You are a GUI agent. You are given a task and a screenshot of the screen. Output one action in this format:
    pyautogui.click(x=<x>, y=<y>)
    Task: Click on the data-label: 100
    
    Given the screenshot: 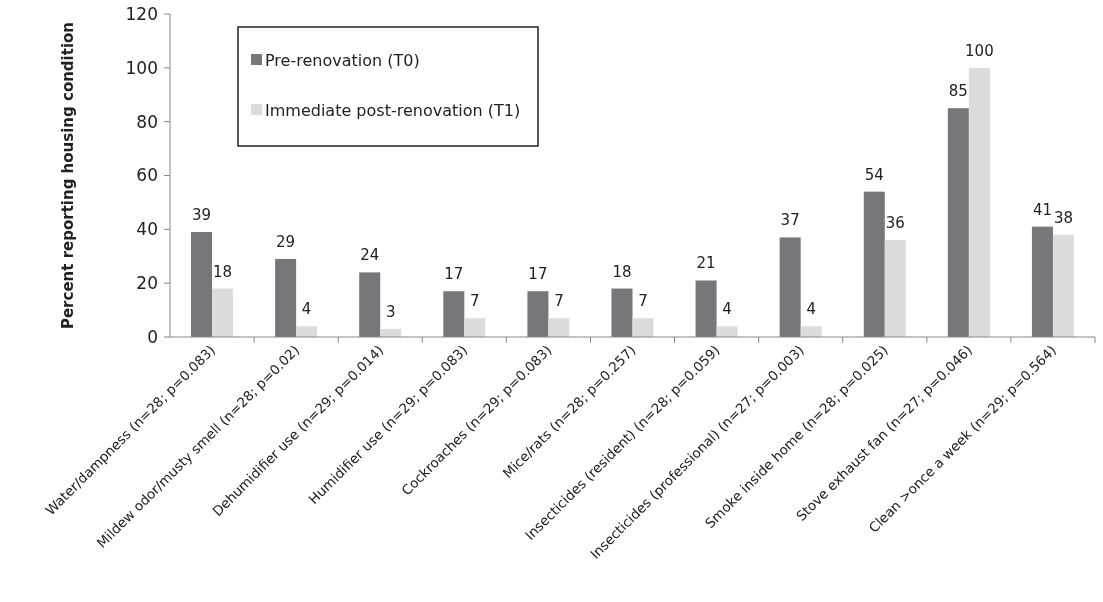 What is the action you would take?
    pyautogui.click(x=979, y=50)
    